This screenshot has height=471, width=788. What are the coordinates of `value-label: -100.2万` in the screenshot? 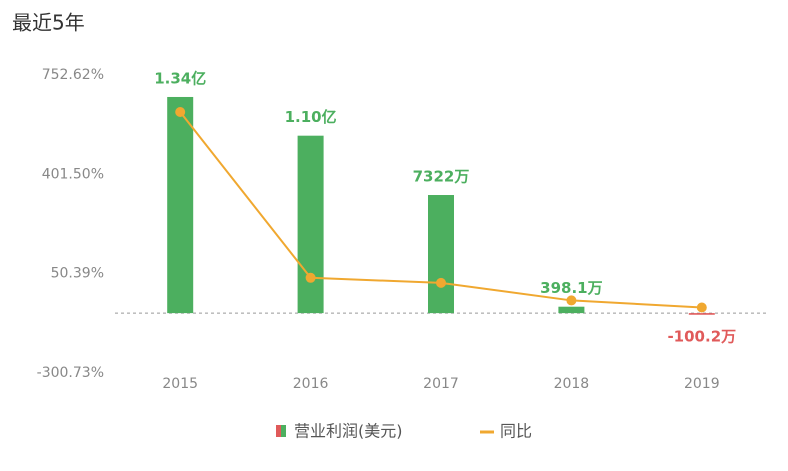 It's located at (701, 337).